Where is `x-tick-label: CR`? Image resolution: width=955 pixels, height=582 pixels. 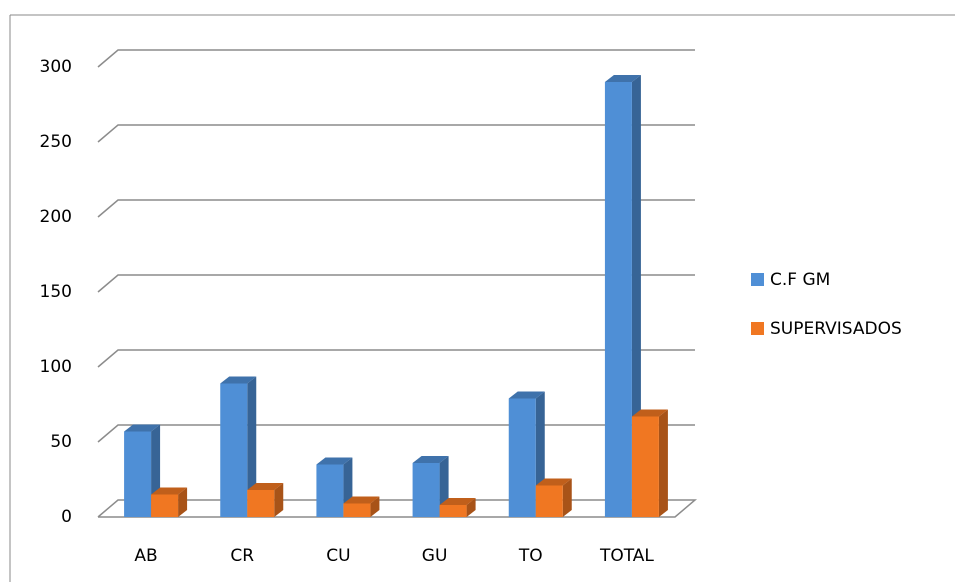 x-tick-label: CR is located at coordinates (242, 556).